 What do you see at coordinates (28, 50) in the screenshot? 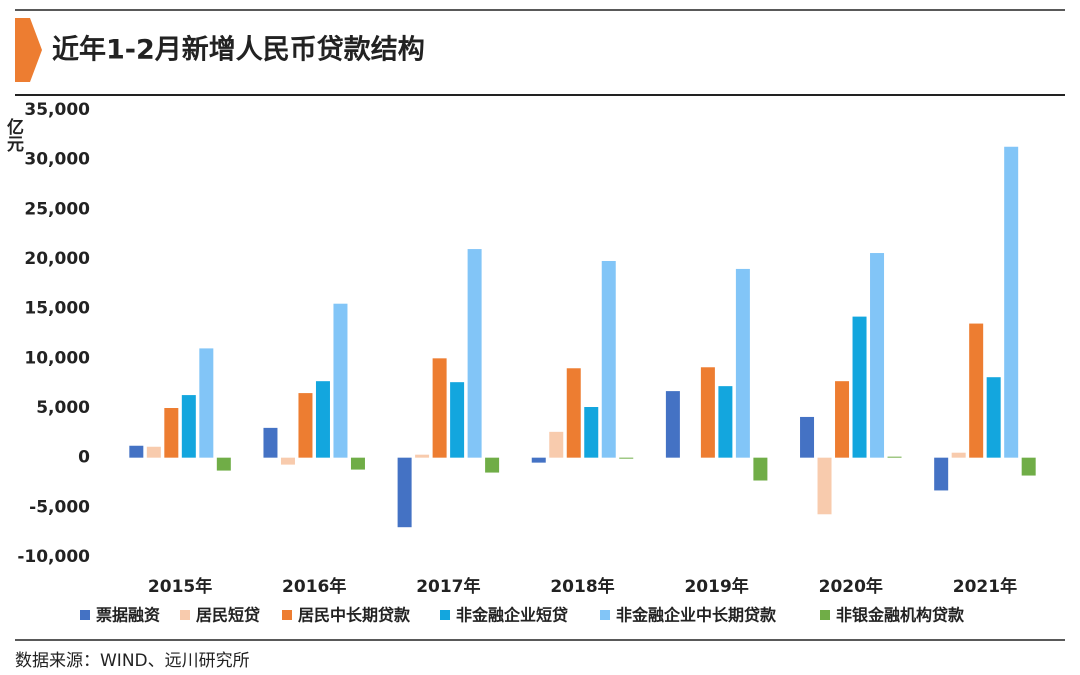
I see `title-marker` at bounding box center [28, 50].